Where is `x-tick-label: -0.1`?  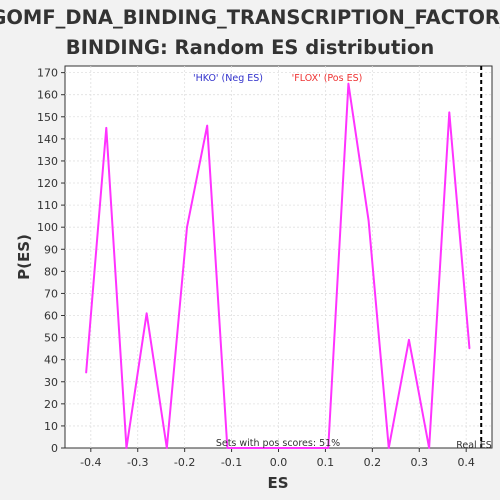
x-tick-label: -0.1 is located at coordinates (231, 462).